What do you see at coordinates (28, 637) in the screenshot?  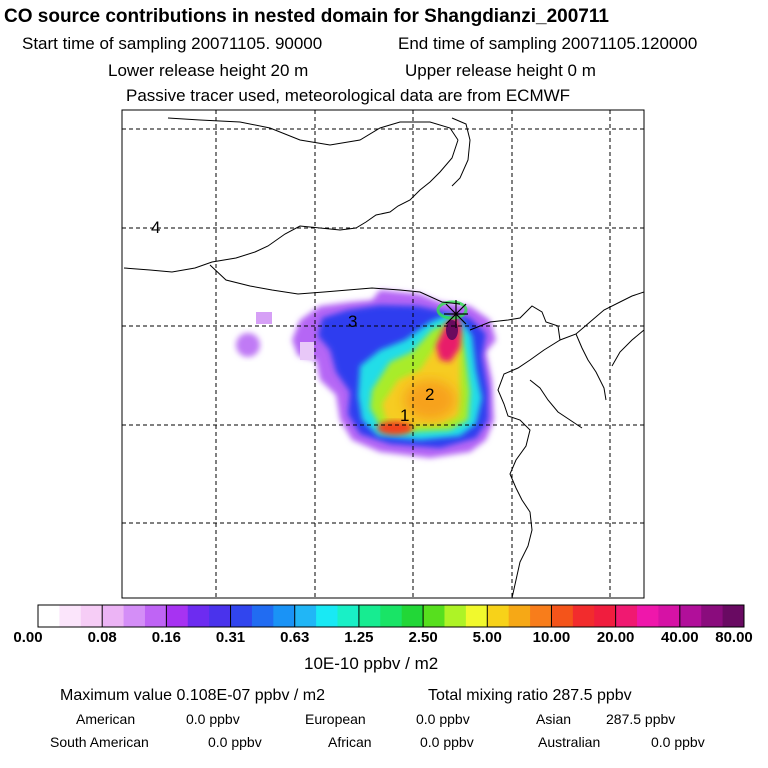 I see `colorbar-tick-label: 0.00` at bounding box center [28, 637].